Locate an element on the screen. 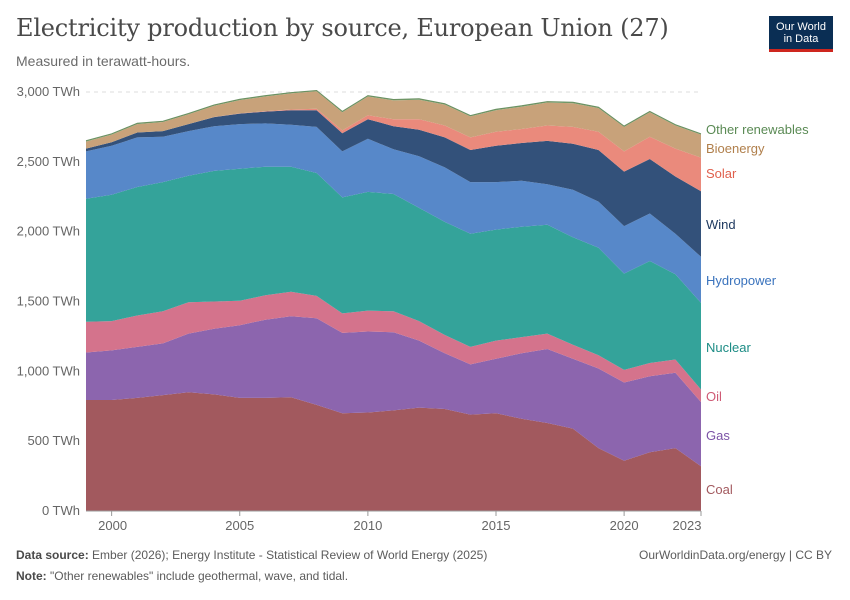 This screenshot has width=850, height=600. chart-subtitle: Measured in terawatt-hours. is located at coordinates (103, 61).